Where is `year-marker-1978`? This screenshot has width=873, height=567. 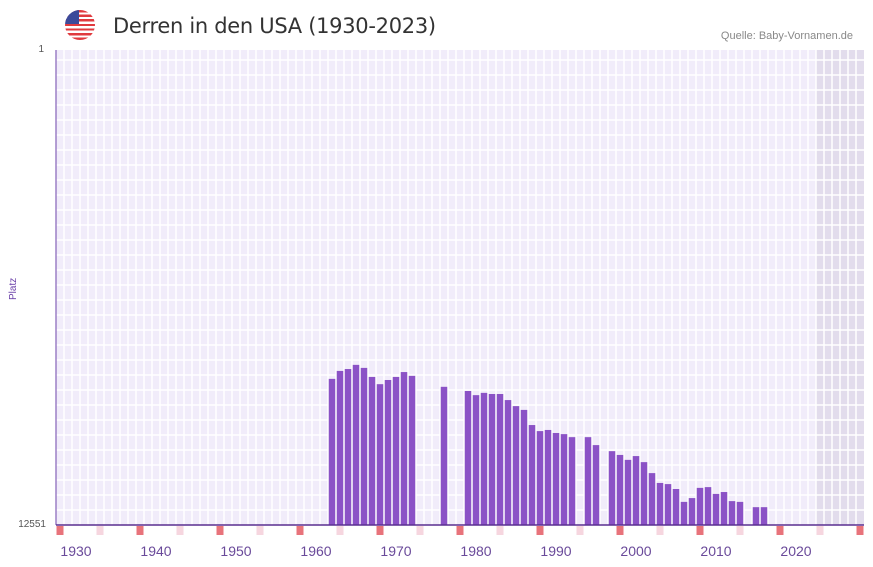 year-marker-1978 is located at coordinates (460, 530).